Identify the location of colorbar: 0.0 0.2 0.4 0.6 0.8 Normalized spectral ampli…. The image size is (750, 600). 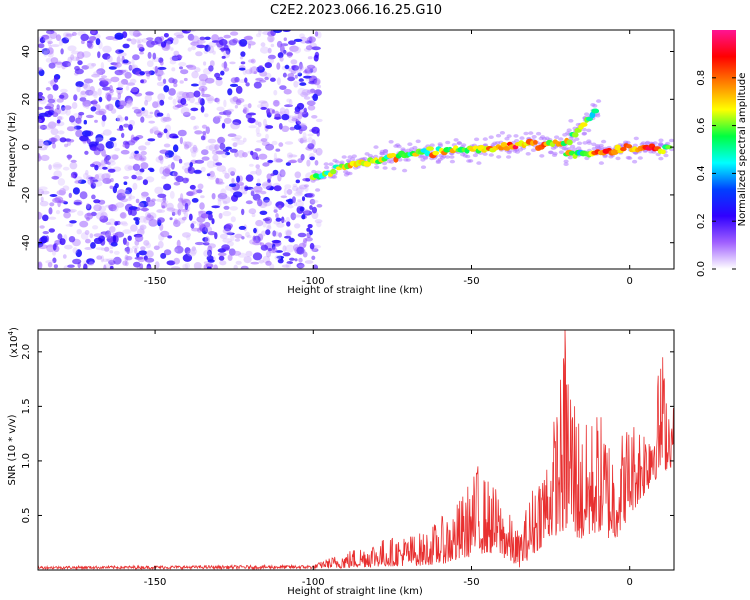
(722, 153).